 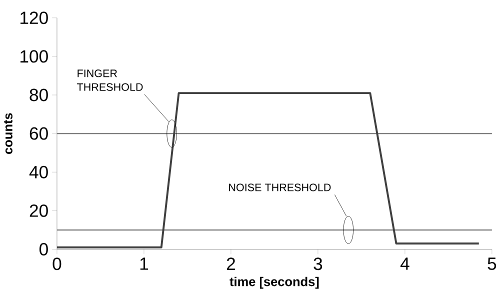 What do you see at coordinates (8, 133) in the screenshot?
I see `y-axis-title: counts` at bounding box center [8, 133].